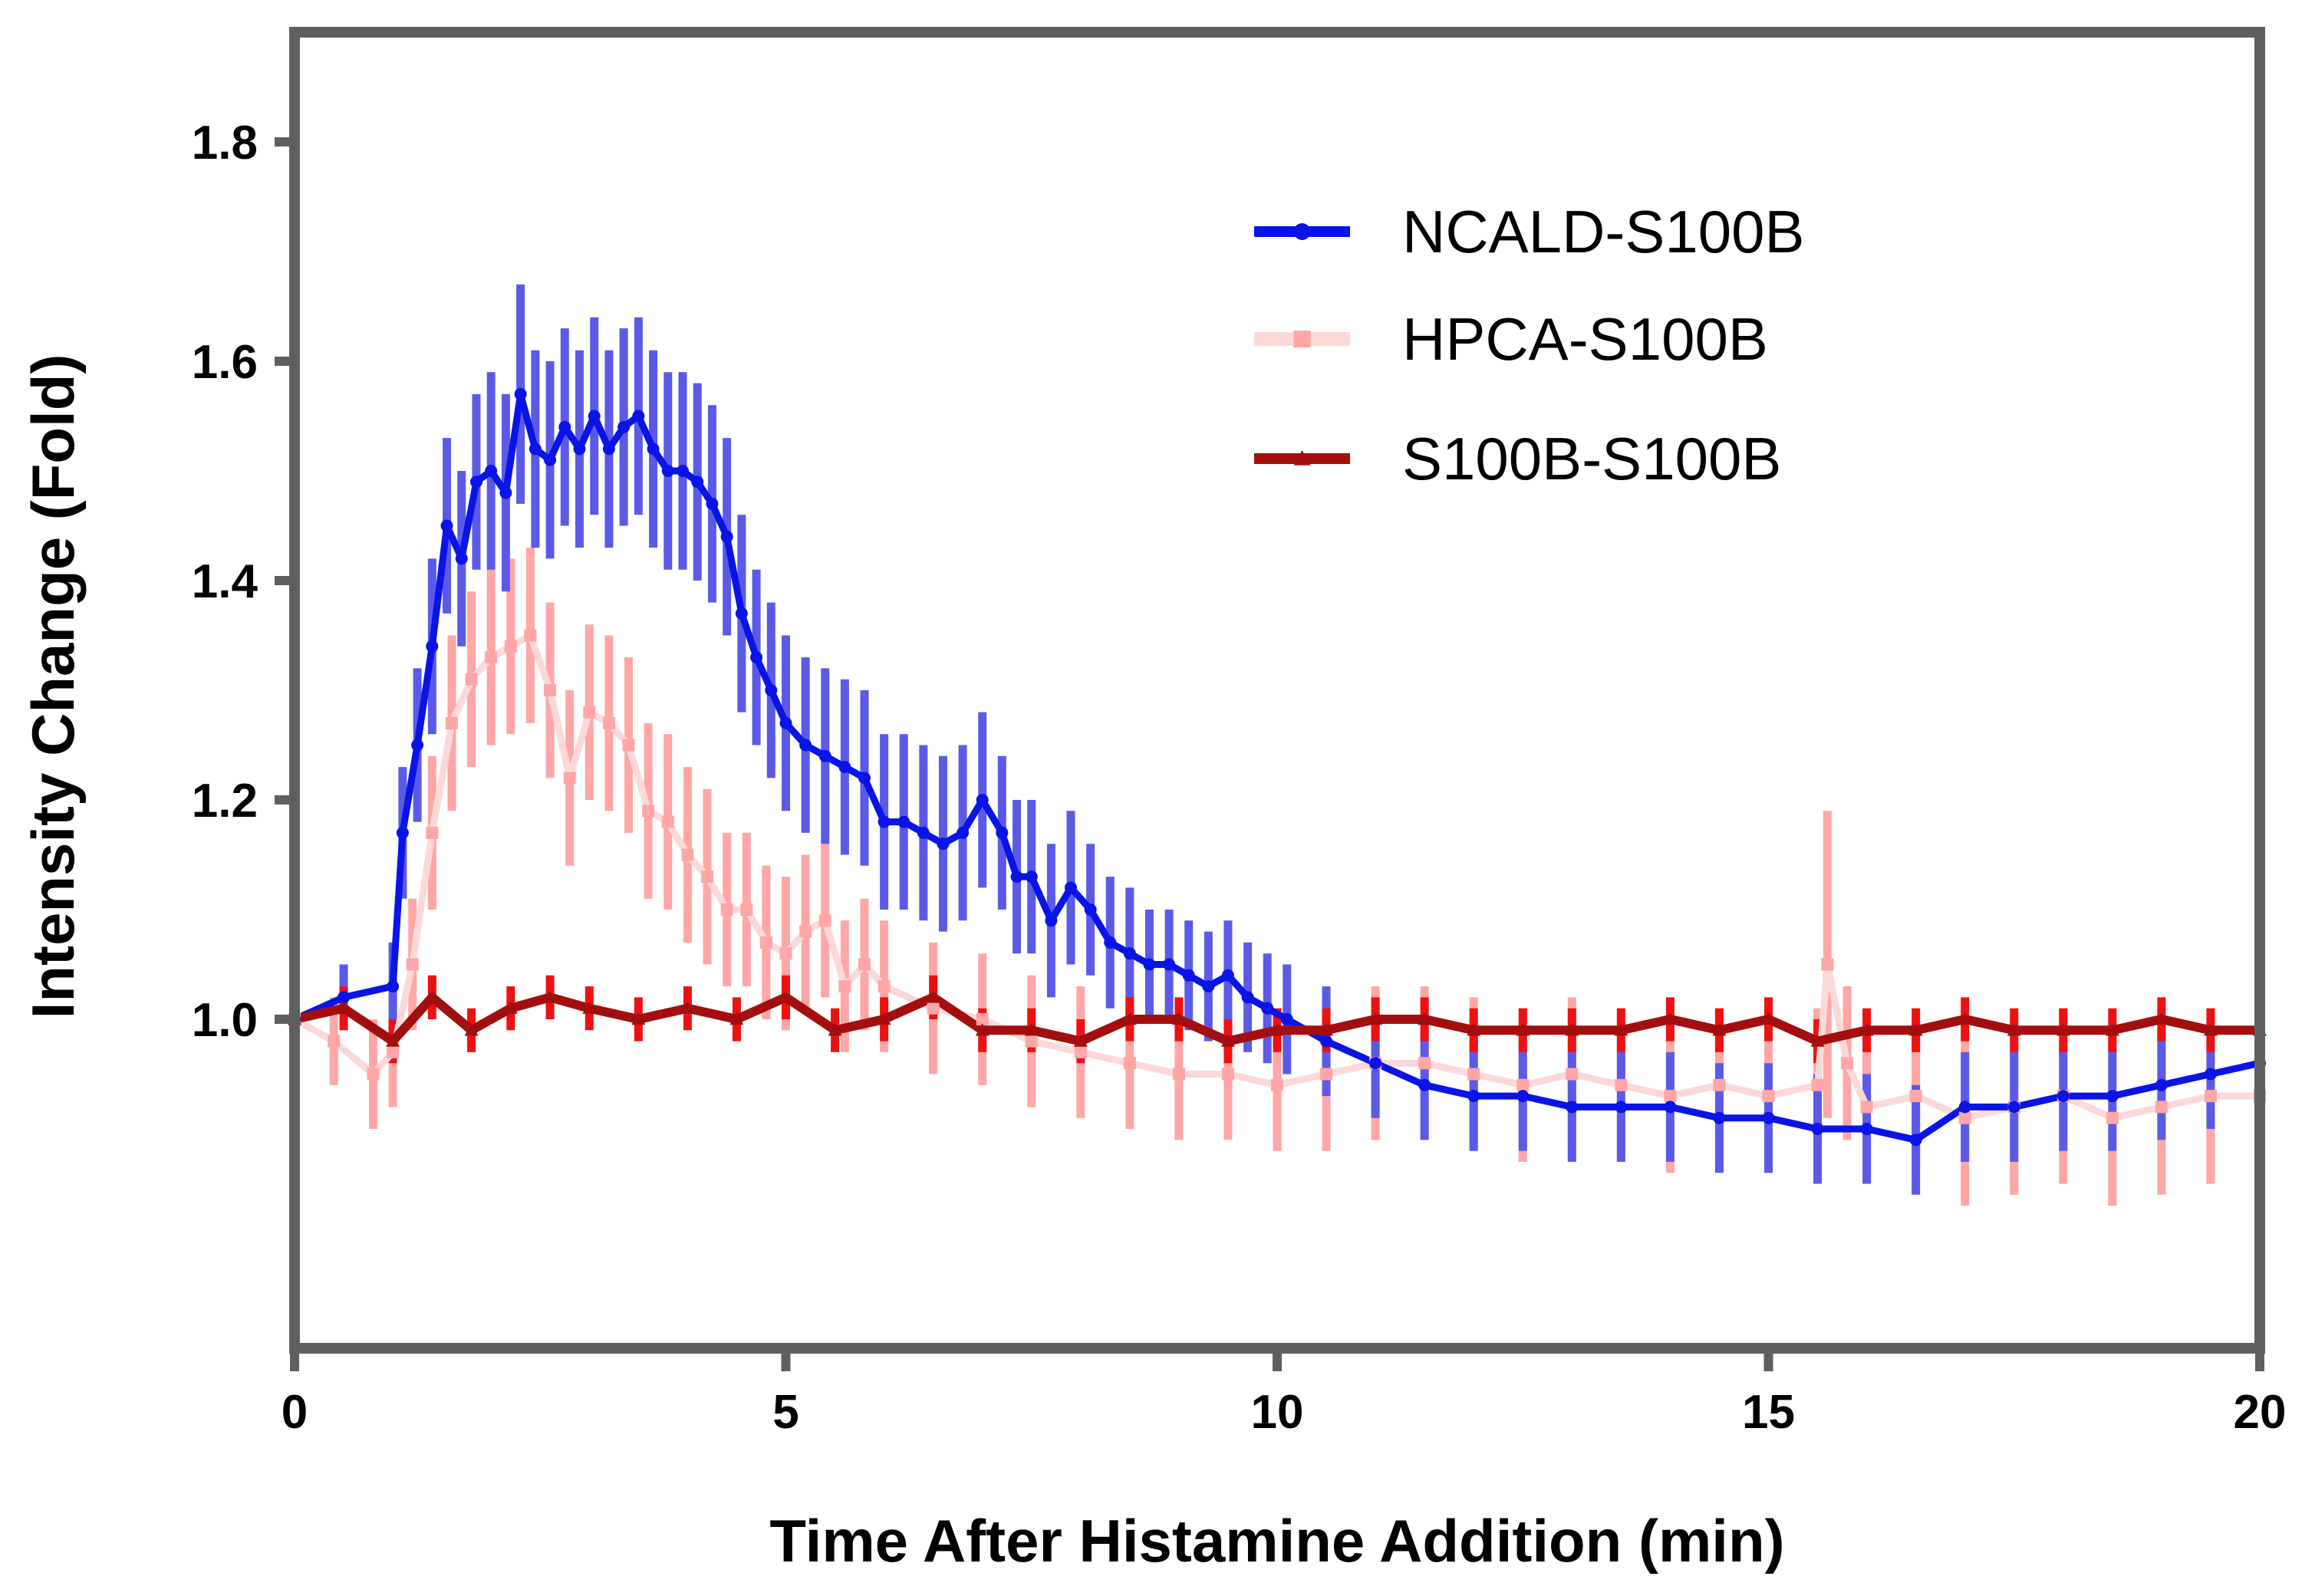 Image resolution: width=2315 pixels, height=1596 pixels. Describe the element at coordinates (1277, 1018) in the screenshot. I see `markers-s100b-s100b` at that location.